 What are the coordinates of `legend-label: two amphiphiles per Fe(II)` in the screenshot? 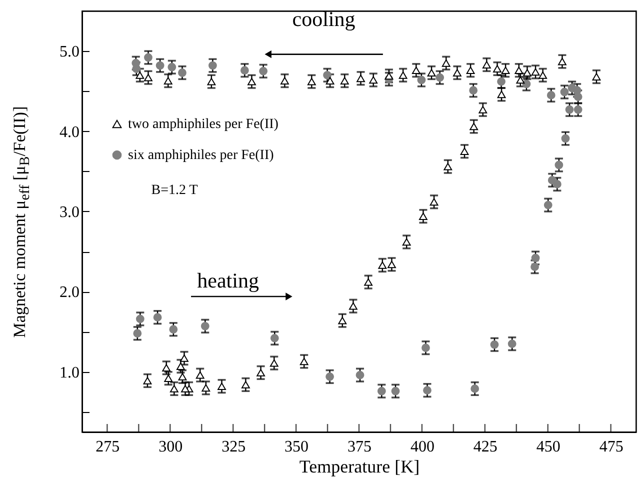 It's located at (203, 124).